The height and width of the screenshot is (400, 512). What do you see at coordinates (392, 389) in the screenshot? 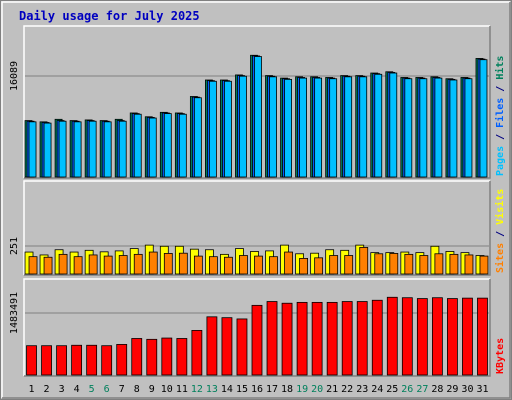
I see `x-tick-label-day-25: 25` at bounding box center [392, 389].